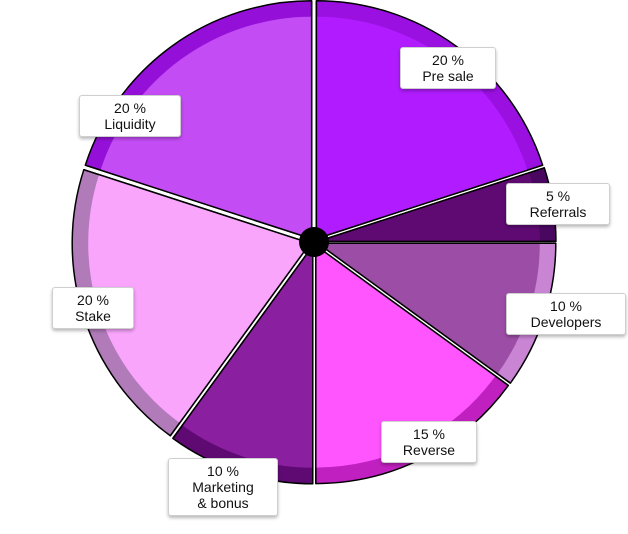 Image resolution: width=628 pixels, height=534 pixels. What do you see at coordinates (558, 212) in the screenshot?
I see `slice-name-label: Referrals` at bounding box center [558, 212].